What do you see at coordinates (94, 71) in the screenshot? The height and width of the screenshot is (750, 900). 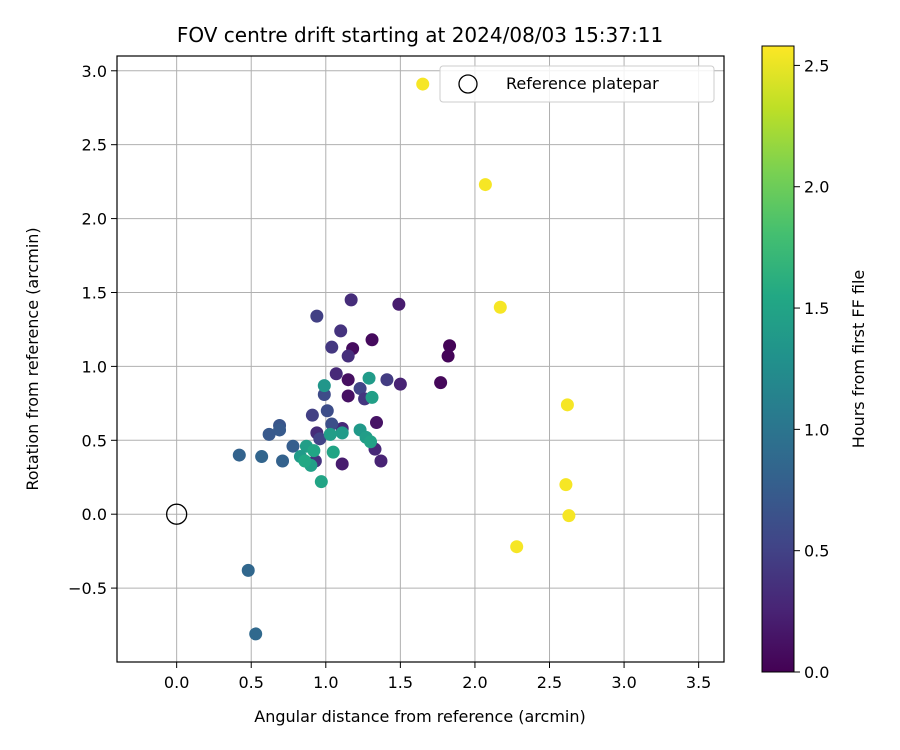 I see `y-tick-label: 3.0` at bounding box center [94, 71].